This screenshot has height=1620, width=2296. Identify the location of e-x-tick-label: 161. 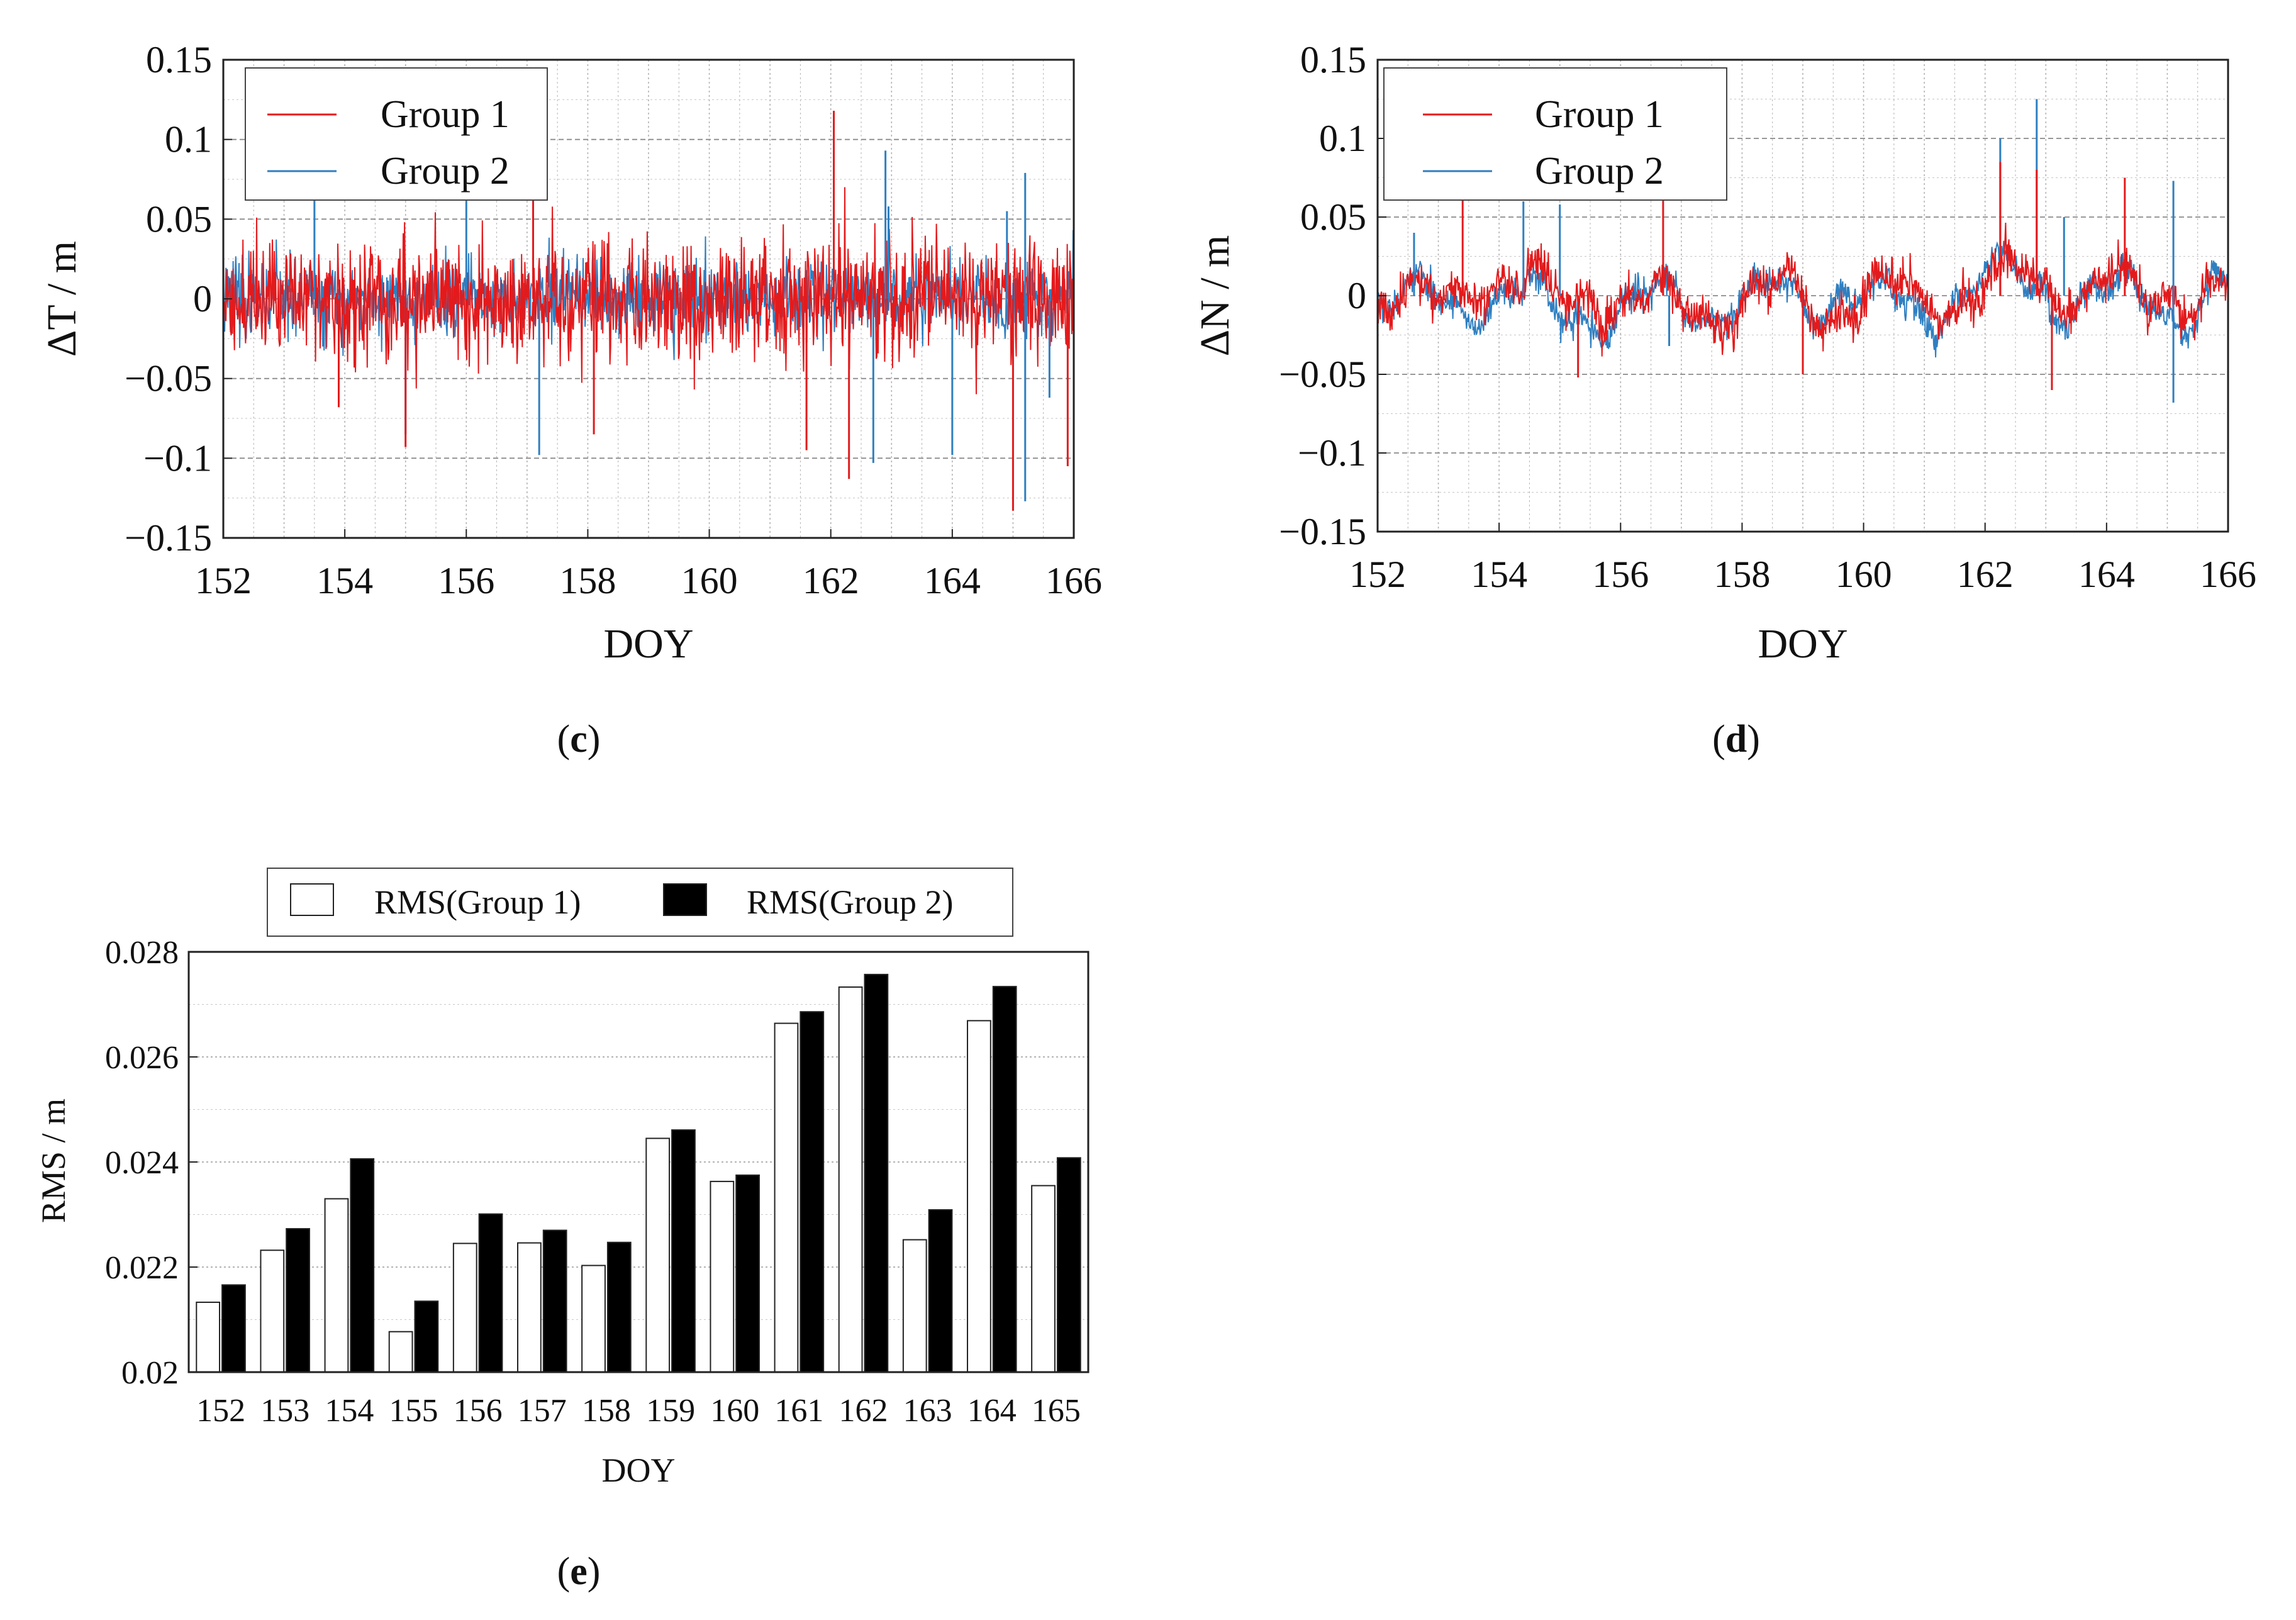
(798, 1411).